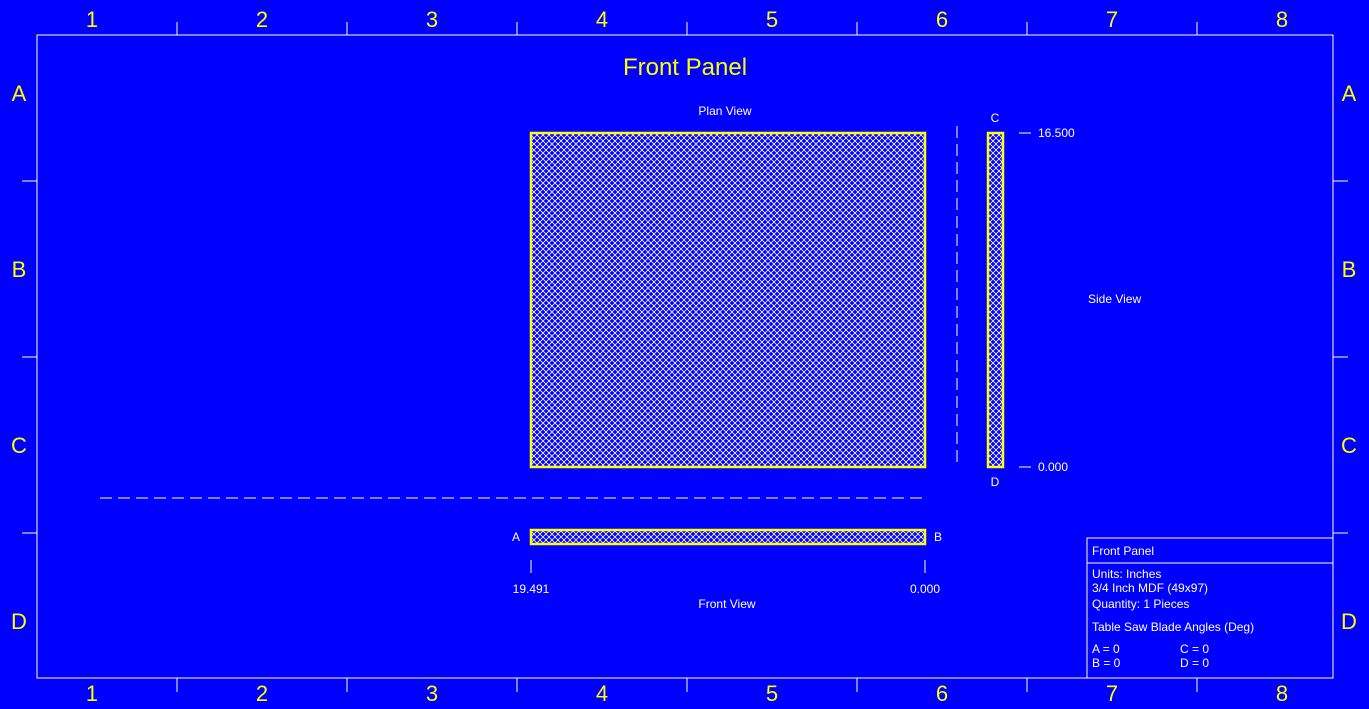 The height and width of the screenshot is (709, 1369). I want to click on side-view-label: Side View, so click(1114, 299).